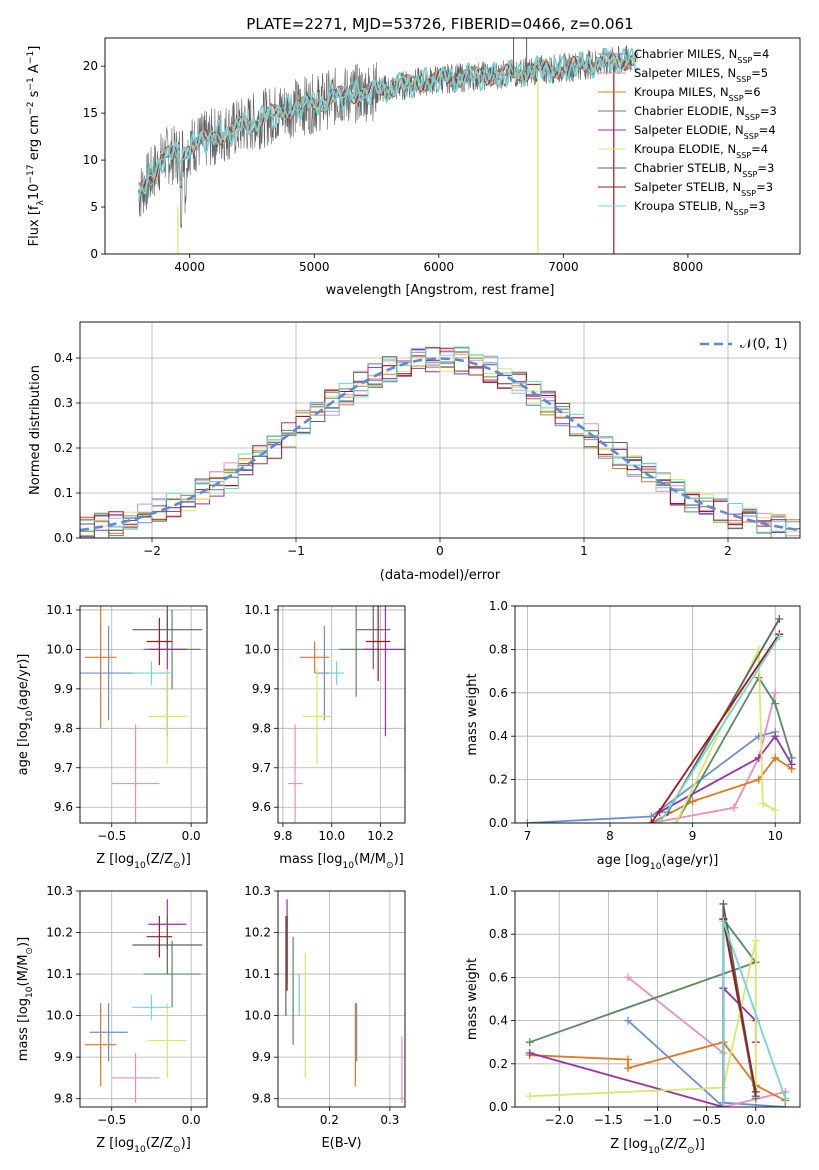 The image size is (819, 1170). What do you see at coordinates (498, 606) in the screenshot?
I see `y-tick-label: 1.0` at bounding box center [498, 606].